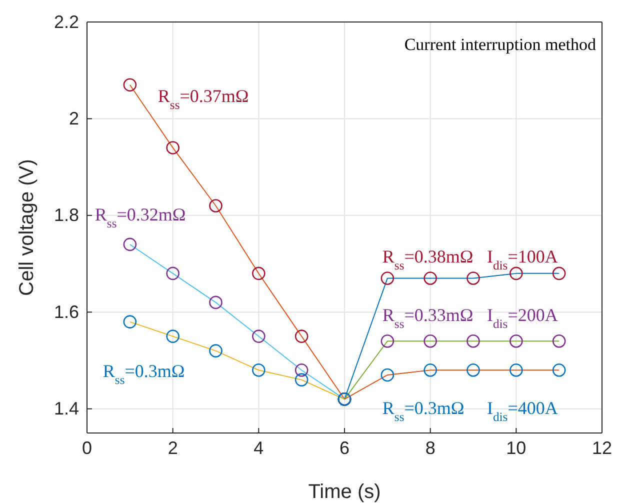 The image size is (624, 503). What do you see at coordinates (140, 217) in the screenshot?
I see `series-label: R$_{ss}$=0.32mΩ` at bounding box center [140, 217].